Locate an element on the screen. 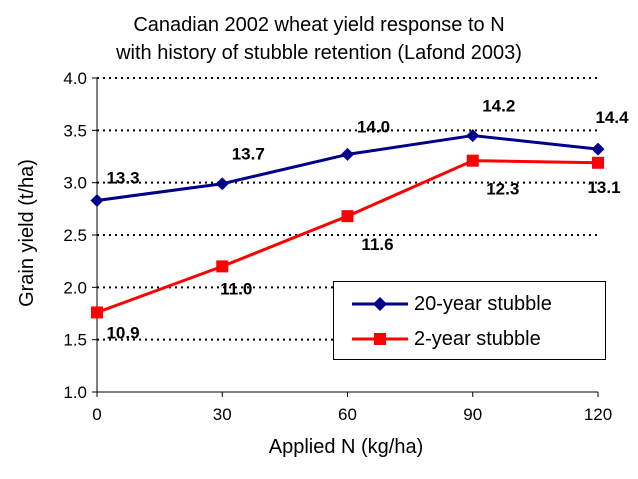  chart-title-line-1: Canadian 2002 wheat yield response to N is located at coordinates (319, 25).